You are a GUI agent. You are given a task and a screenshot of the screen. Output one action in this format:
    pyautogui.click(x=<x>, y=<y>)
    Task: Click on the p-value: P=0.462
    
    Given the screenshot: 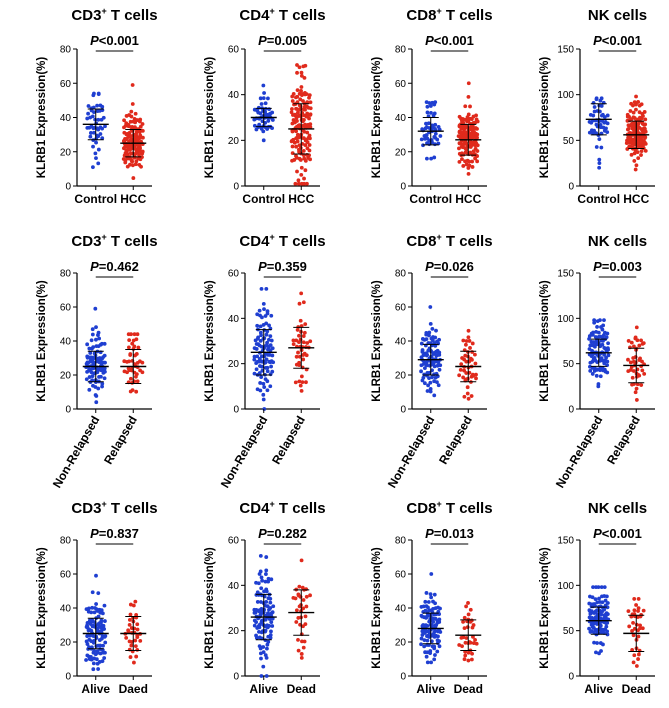 What is the action you would take?
    pyautogui.click(x=114, y=266)
    